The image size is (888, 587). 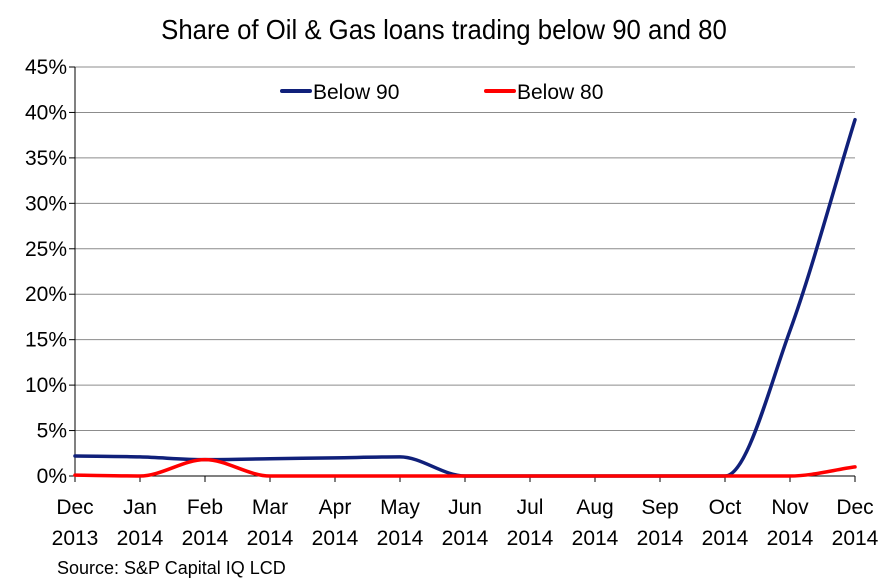 I want to click on x-tick-label: Jul 2014, so click(x=530, y=523).